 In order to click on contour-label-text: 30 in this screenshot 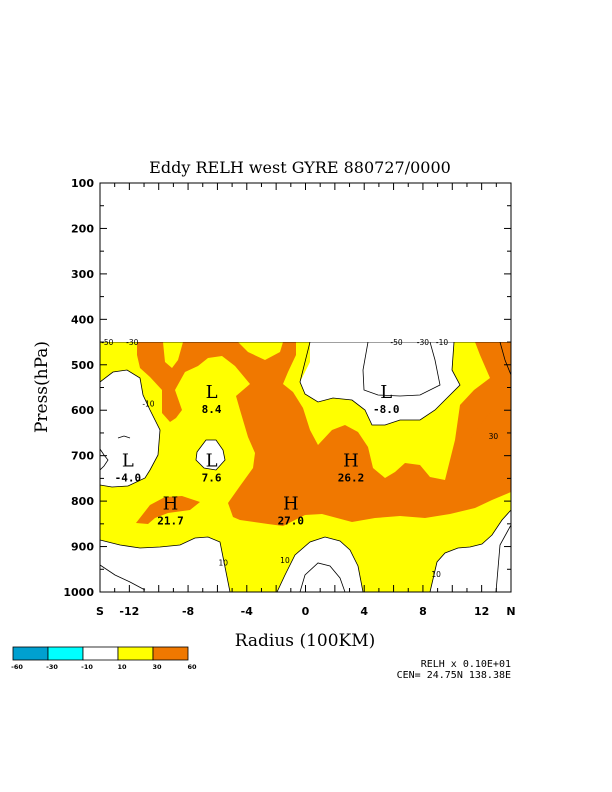, I will do `click(494, 436)`.